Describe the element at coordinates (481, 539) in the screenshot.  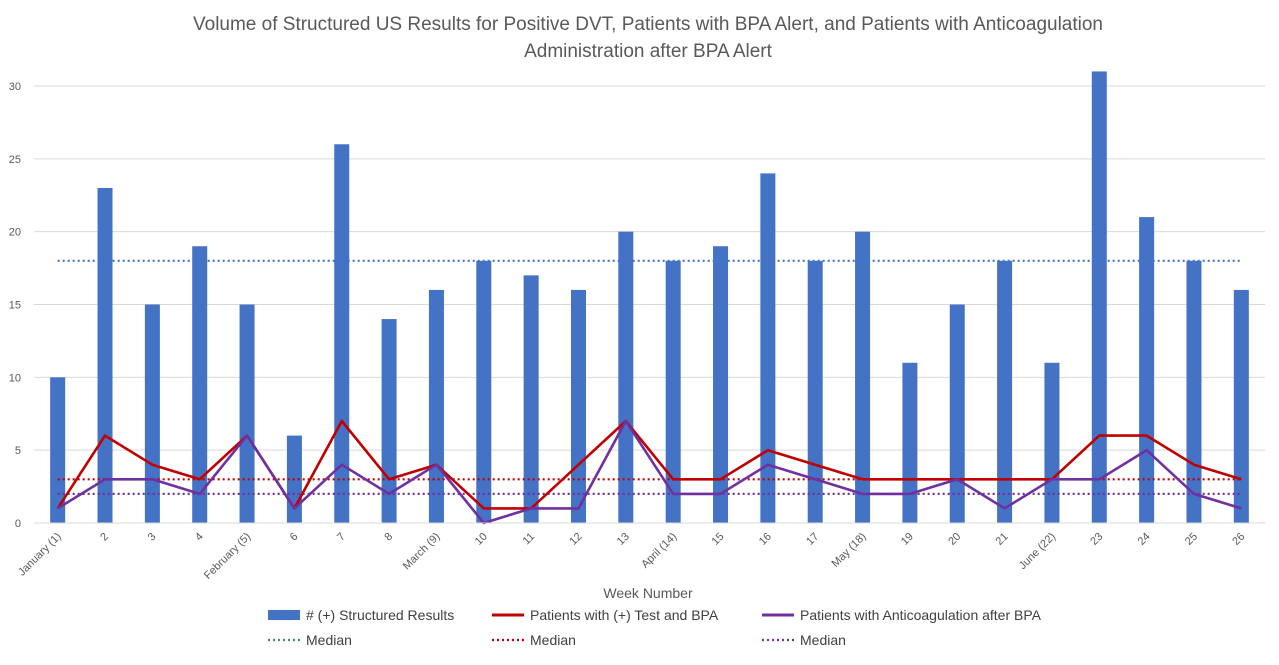
I see `x-tick-label: 10` at that location.